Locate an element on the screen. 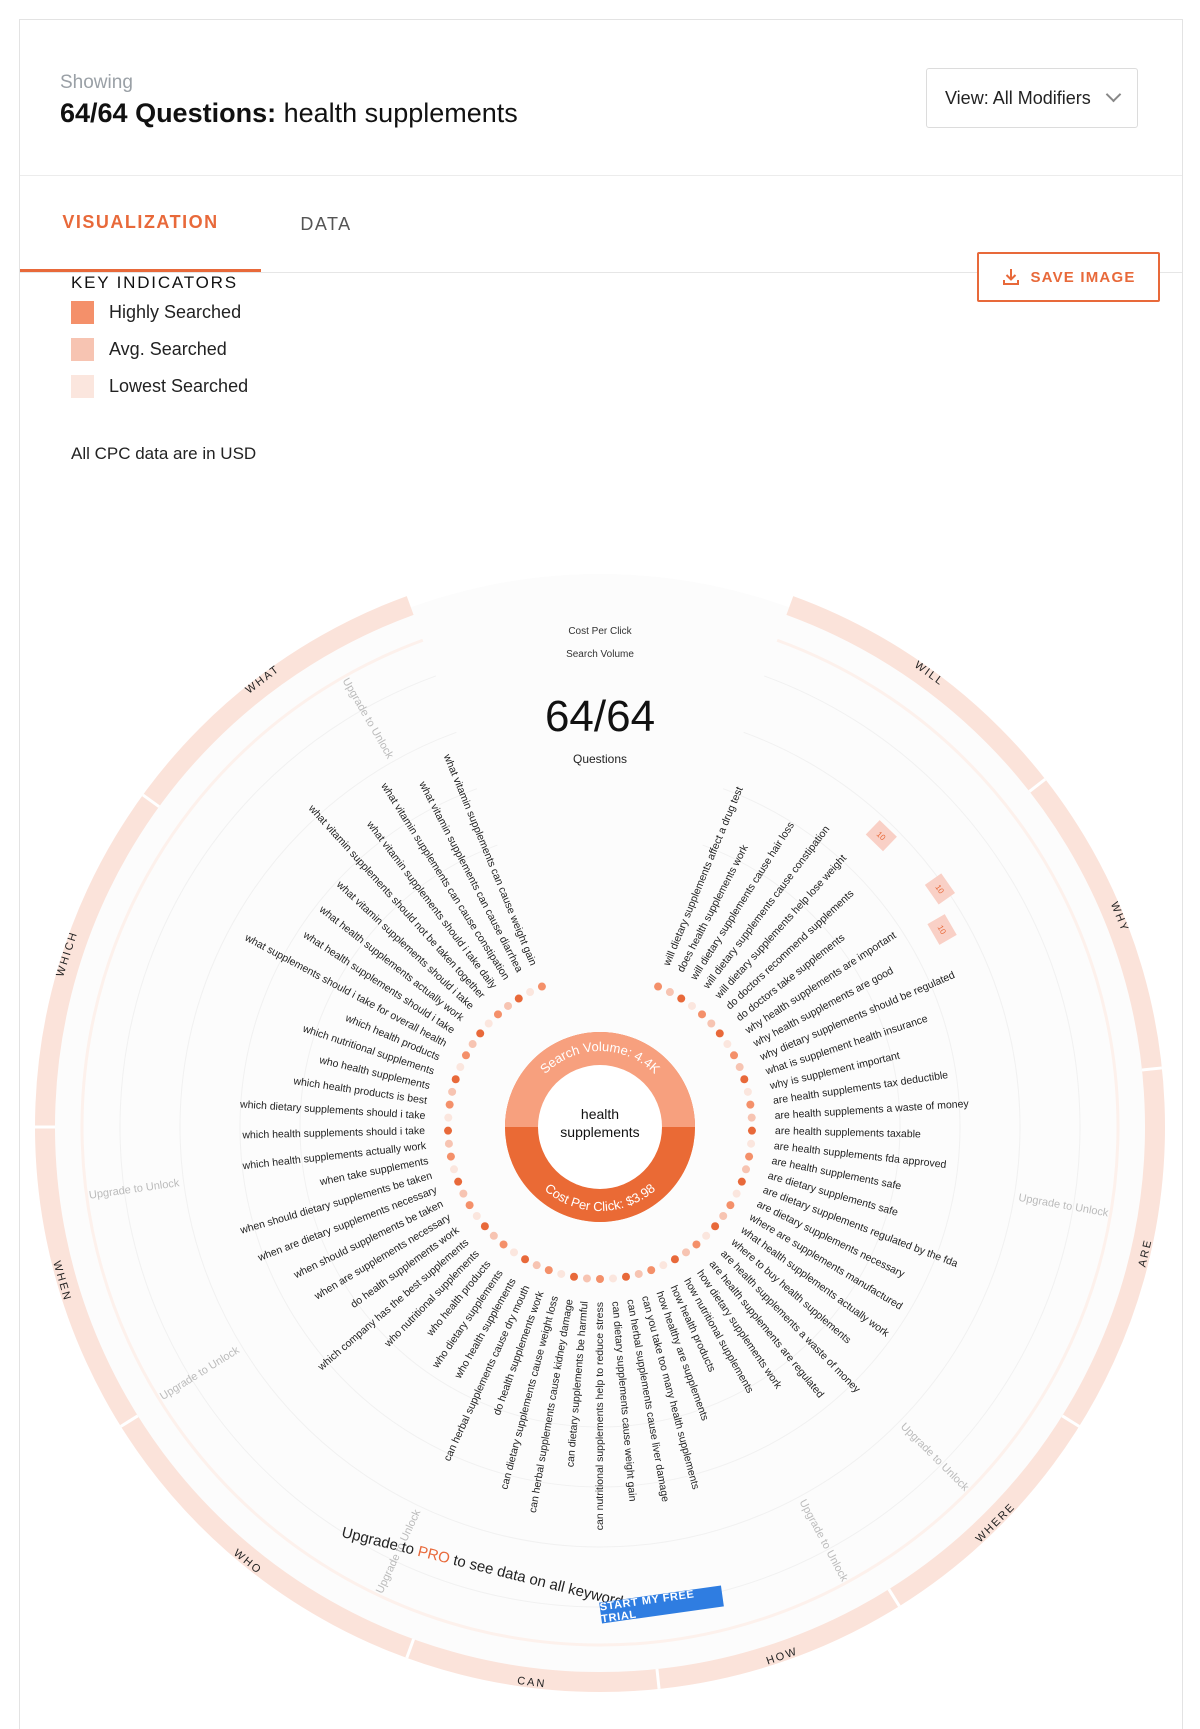  key-label: Lowest Searched is located at coordinates (179, 386).